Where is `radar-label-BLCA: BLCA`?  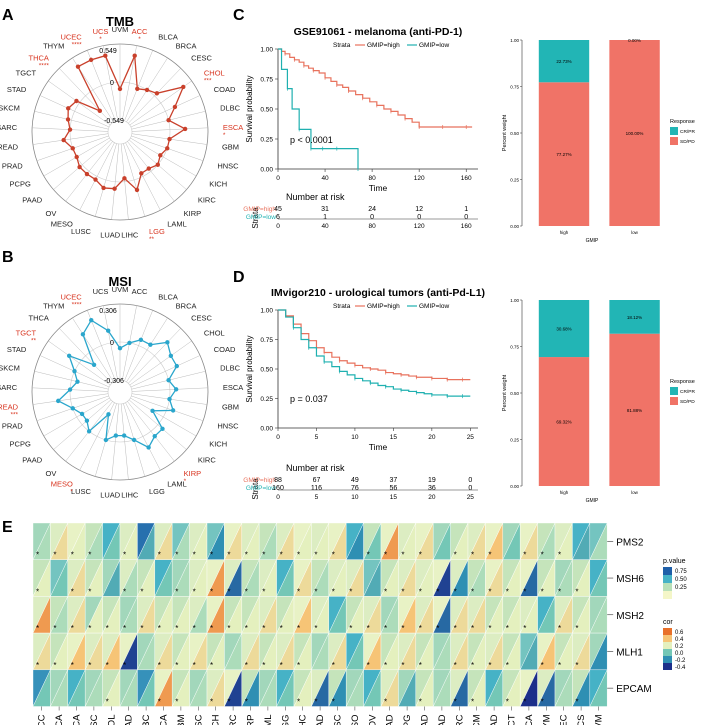
radar-label-BLCA: BLCA is located at coordinates (168, 296).